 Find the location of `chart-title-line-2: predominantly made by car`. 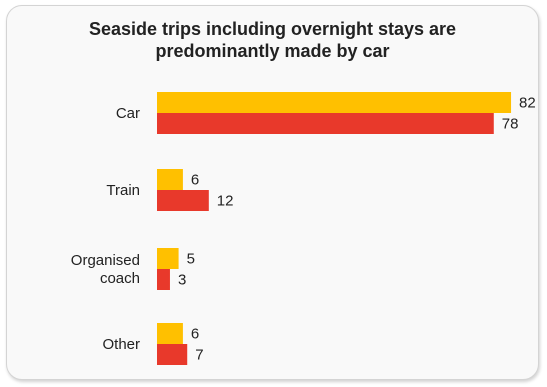

chart-title-line-2: predominantly made by car is located at coordinates (272, 51).